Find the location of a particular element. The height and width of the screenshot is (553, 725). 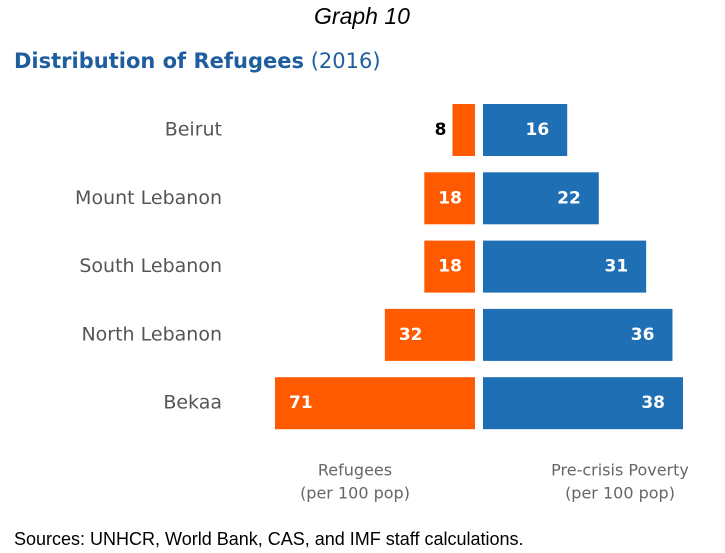

caption: Graph 10 is located at coordinates (362, 16).